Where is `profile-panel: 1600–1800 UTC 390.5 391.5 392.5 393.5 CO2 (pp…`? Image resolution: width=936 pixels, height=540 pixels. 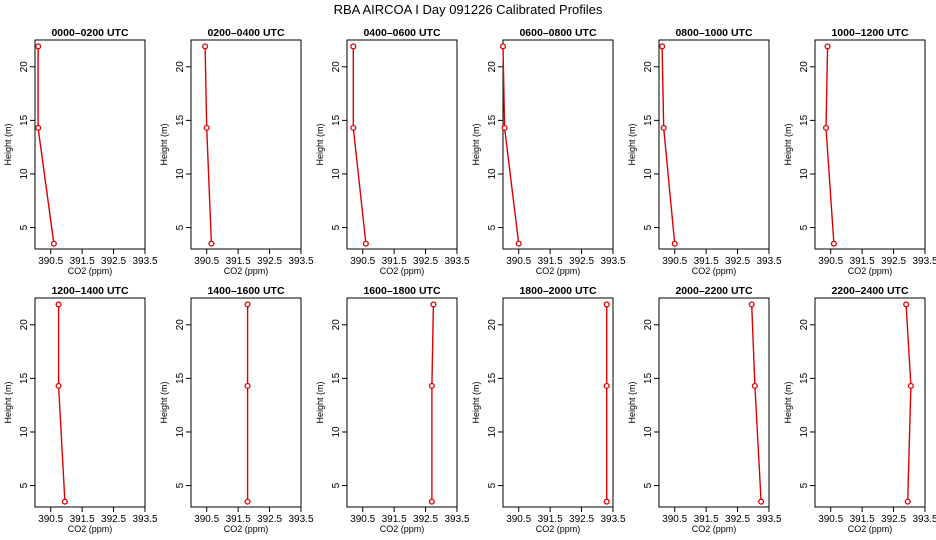
profile-panel: 1600–1800 UTC 390.5 391.5 392.5 393.5 CO2 (pp… is located at coordinates (392, 409).